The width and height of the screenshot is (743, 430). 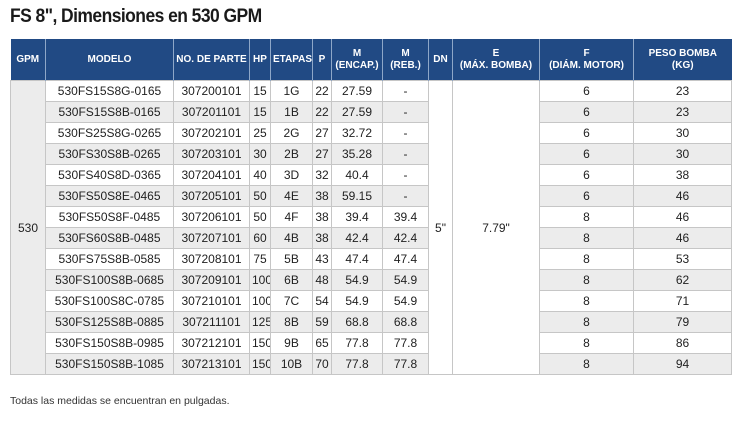 I want to click on cell-modelo: 530FS125S8B-0885, so click(x=109, y=322).